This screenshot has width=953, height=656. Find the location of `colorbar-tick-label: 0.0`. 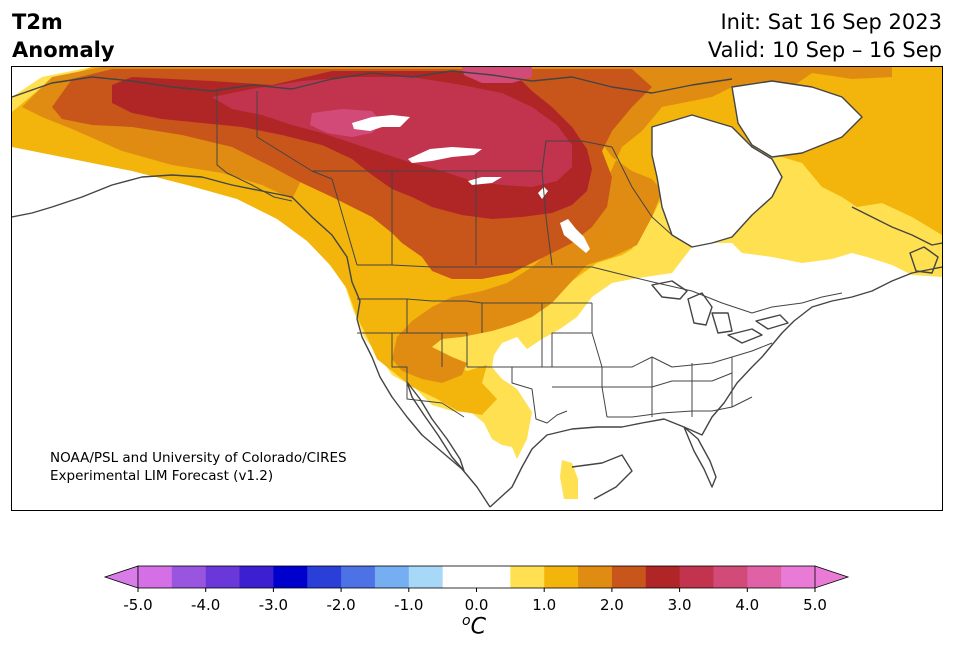

colorbar-tick-label: 0.0 is located at coordinates (477, 605).